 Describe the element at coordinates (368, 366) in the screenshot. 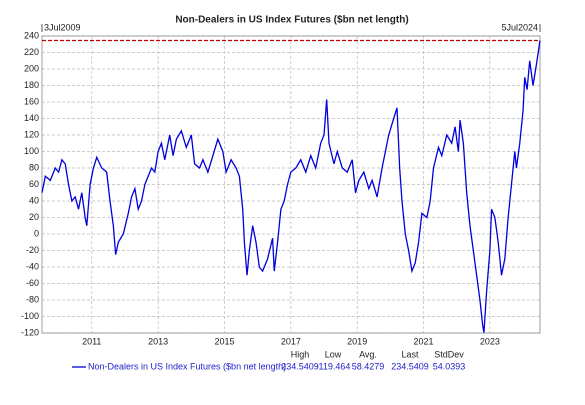

I see `stat-value: 58.4279` at that location.